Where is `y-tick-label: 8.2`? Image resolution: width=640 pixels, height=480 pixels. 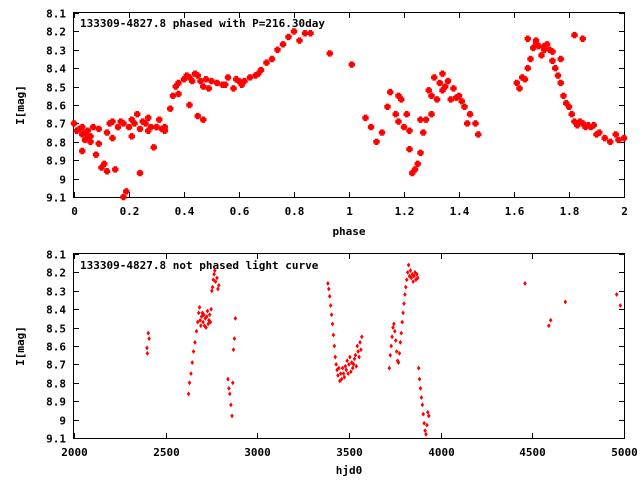
y-tick-label: 8.2 is located at coordinates (56, 273).